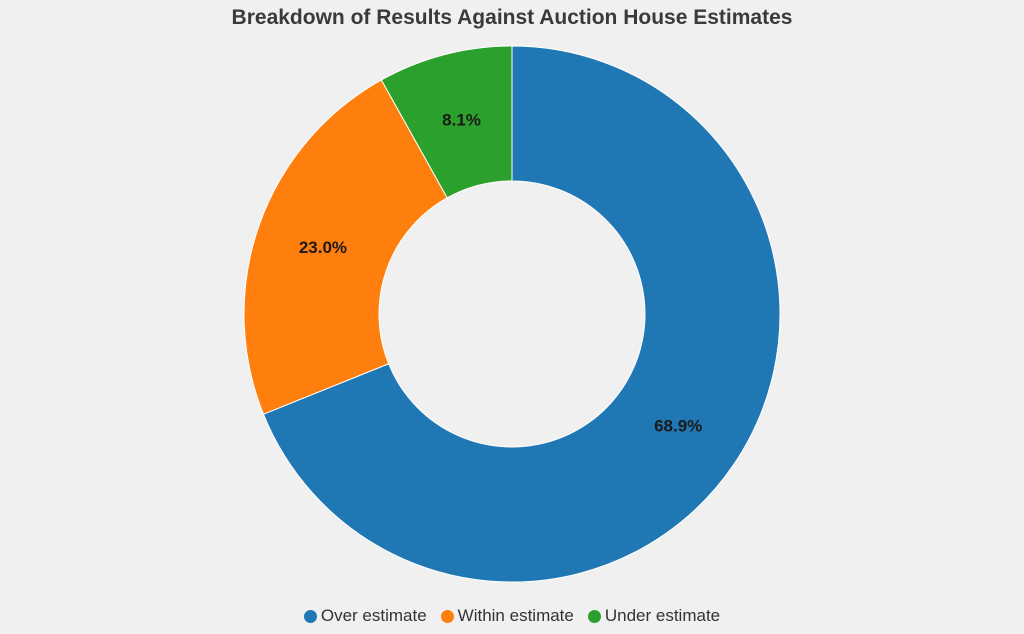 This screenshot has height=634, width=1024. Describe the element at coordinates (678, 426) in the screenshot. I see `slice-label-over-estimate: 68.9%` at that location.